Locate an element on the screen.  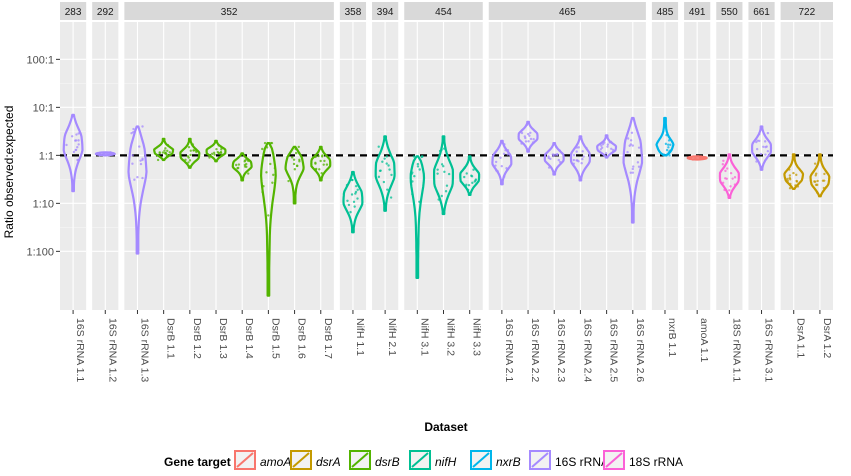
x-tick-label: NifH 2.1 is located at coordinates (392, 337).